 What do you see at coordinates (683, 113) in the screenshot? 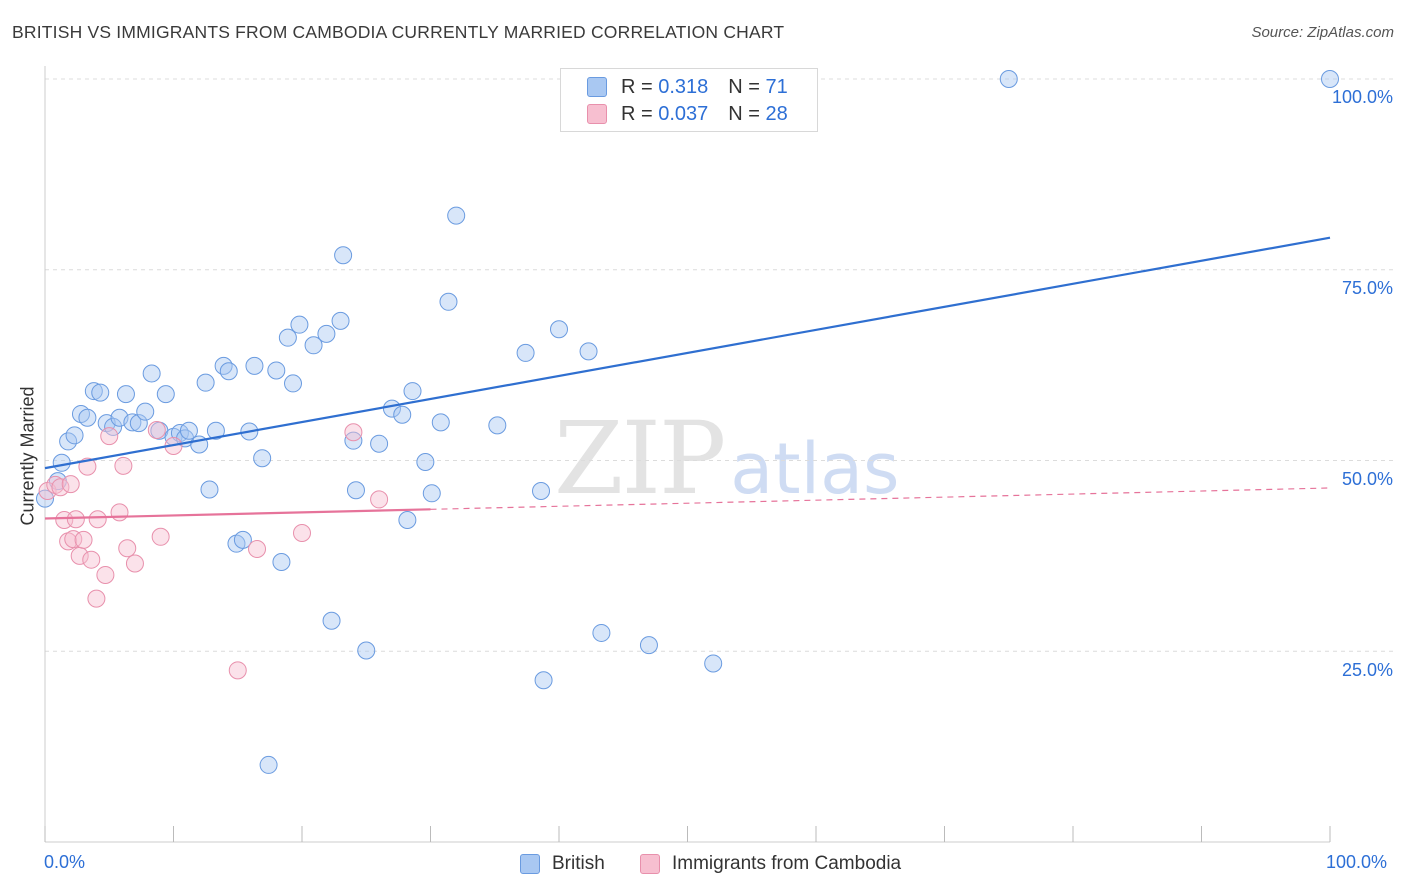
I see `legend-r-value: 0.037` at bounding box center [683, 113].